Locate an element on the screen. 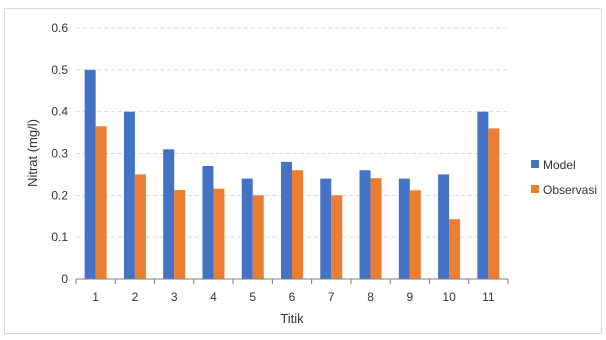  axes is located at coordinates (292, 281).